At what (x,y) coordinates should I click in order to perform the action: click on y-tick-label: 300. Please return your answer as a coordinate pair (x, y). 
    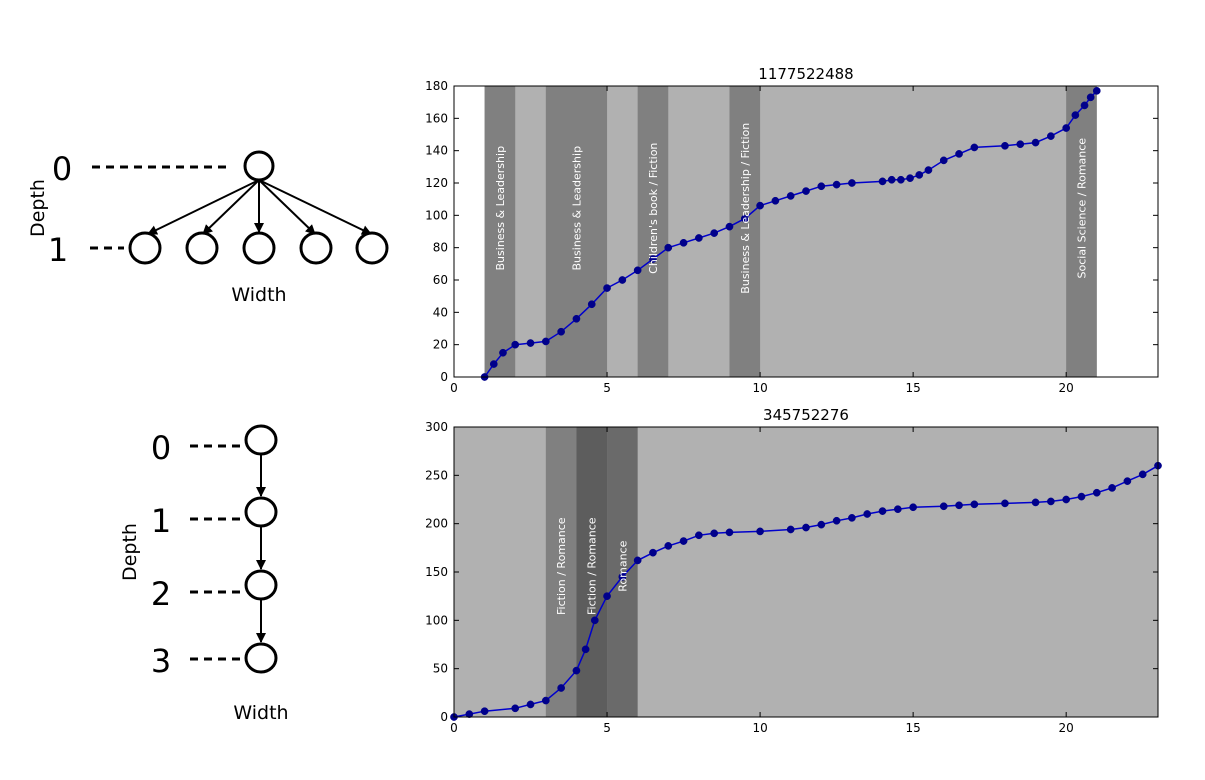
    Looking at the image, I should click on (436, 427).